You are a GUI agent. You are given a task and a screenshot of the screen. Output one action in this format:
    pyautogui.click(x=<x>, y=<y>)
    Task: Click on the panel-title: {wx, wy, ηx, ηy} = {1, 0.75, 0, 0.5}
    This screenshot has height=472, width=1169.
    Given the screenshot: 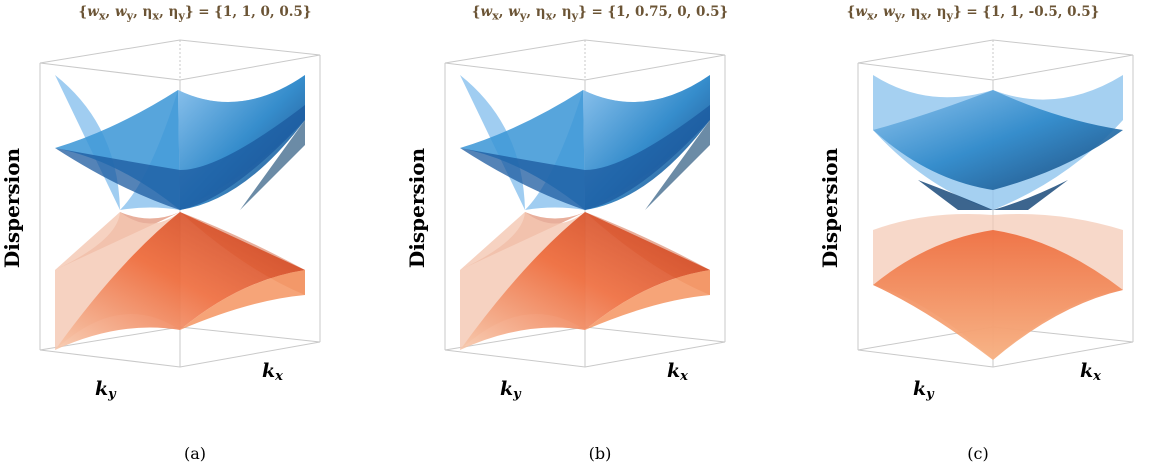 What is the action you would take?
    pyautogui.click(x=600, y=13)
    